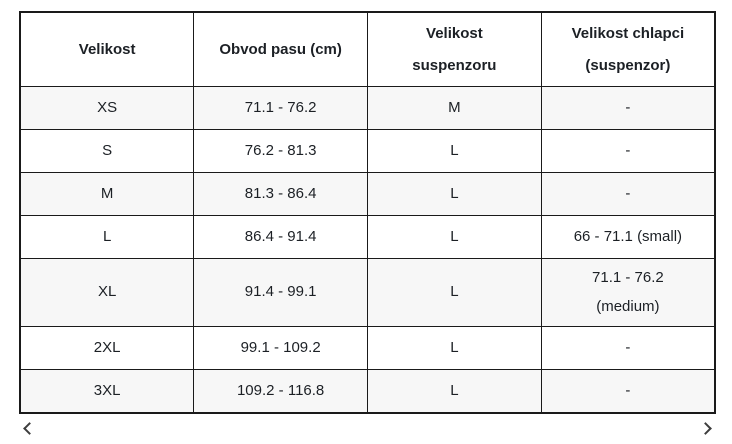 This screenshot has width=732, height=444. What do you see at coordinates (107, 237) in the screenshot?
I see `cell-size: L` at bounding box center [107, 237].